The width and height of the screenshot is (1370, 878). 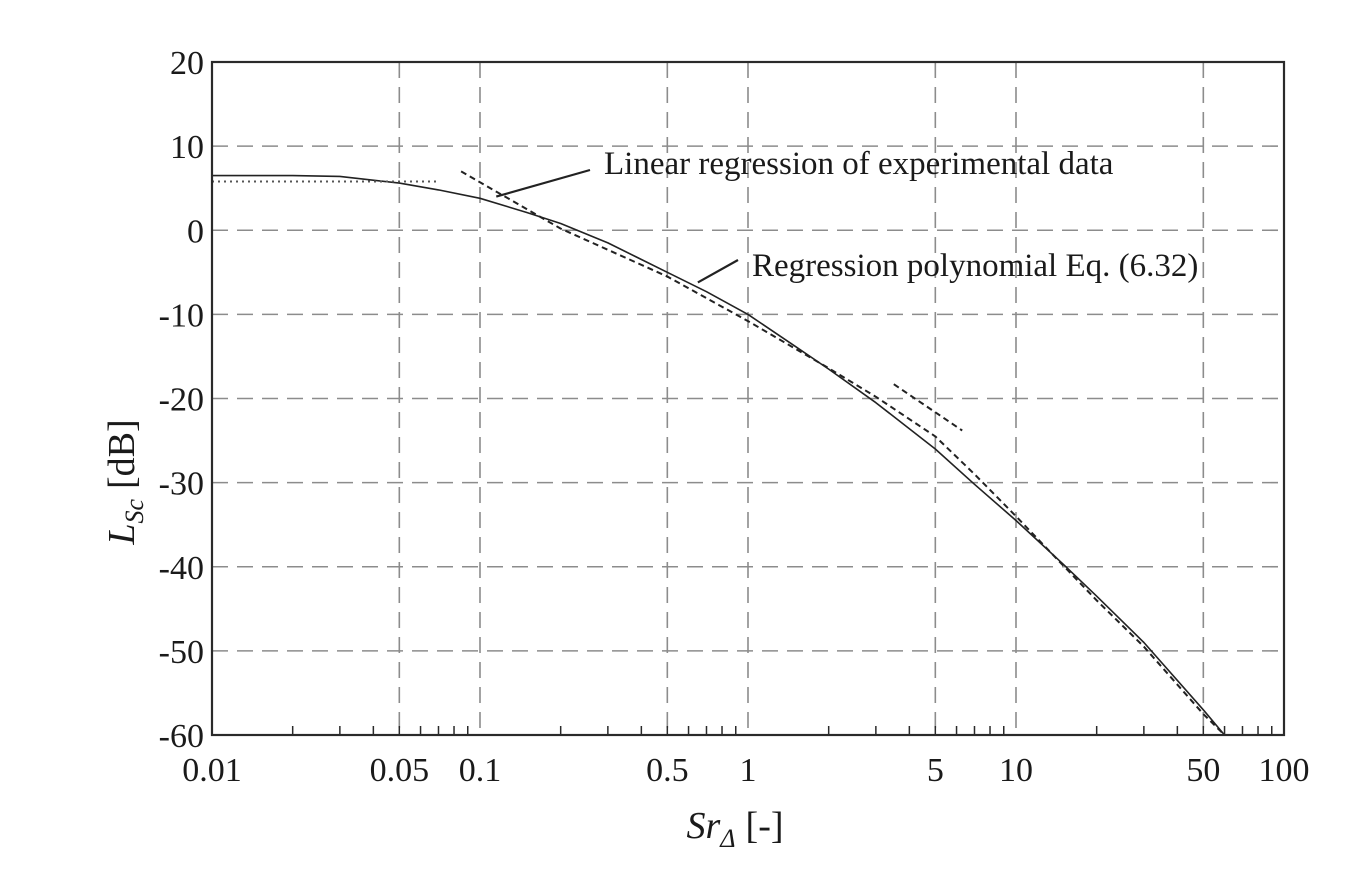 What do you see at coordinates (928, 407) in the screenshot?
I see `series-line-dashed` at bounding box center [928, 407].